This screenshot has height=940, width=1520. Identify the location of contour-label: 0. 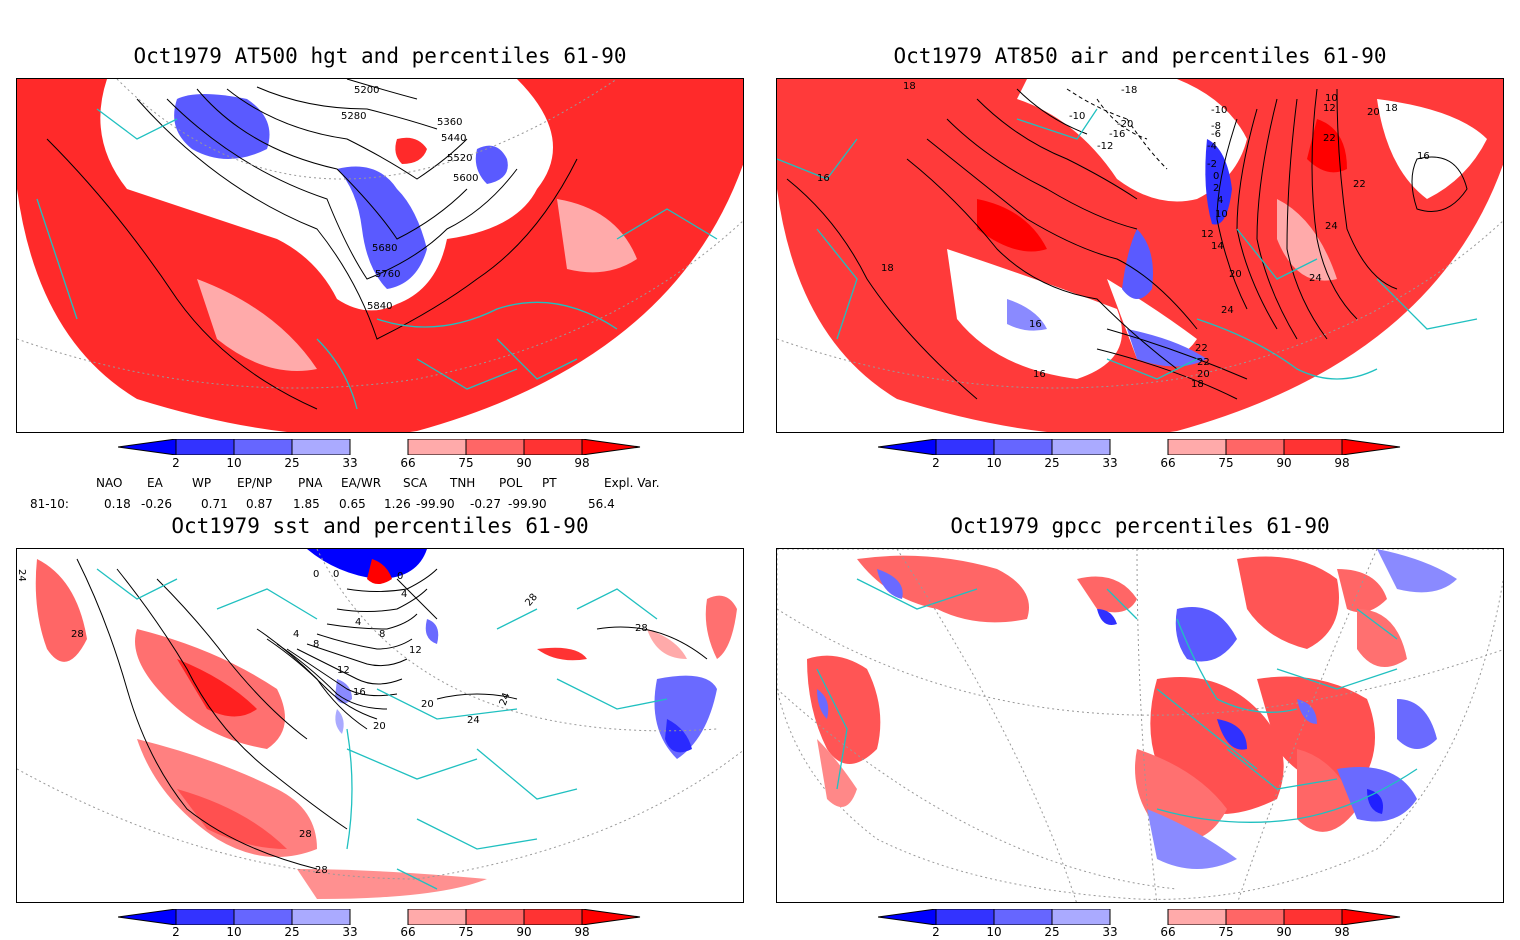
(336, 574).